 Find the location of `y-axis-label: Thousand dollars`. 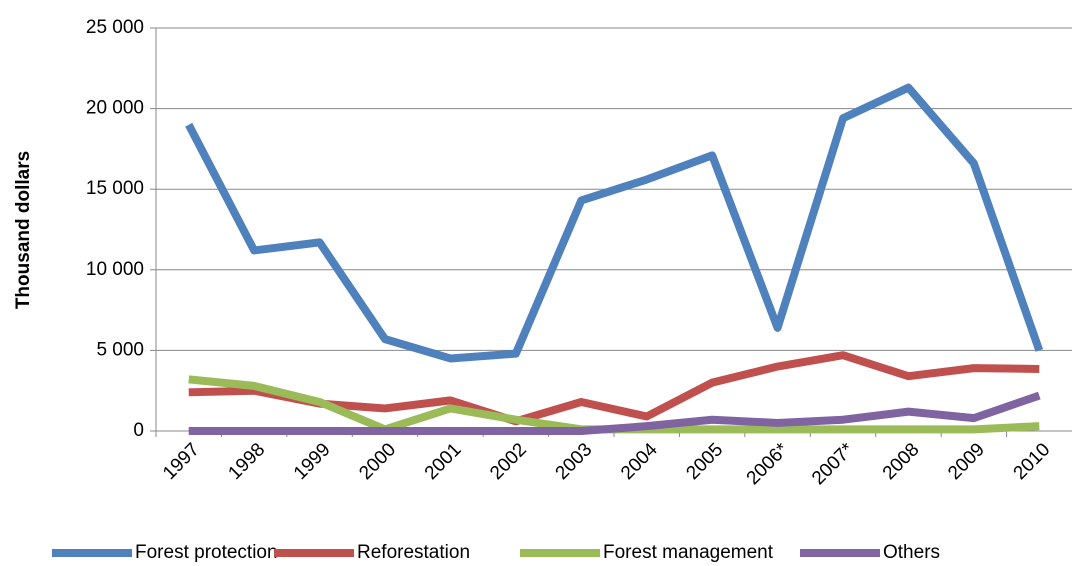

y-axis-label: Thousand dollars is located at coordinates (23, 230).